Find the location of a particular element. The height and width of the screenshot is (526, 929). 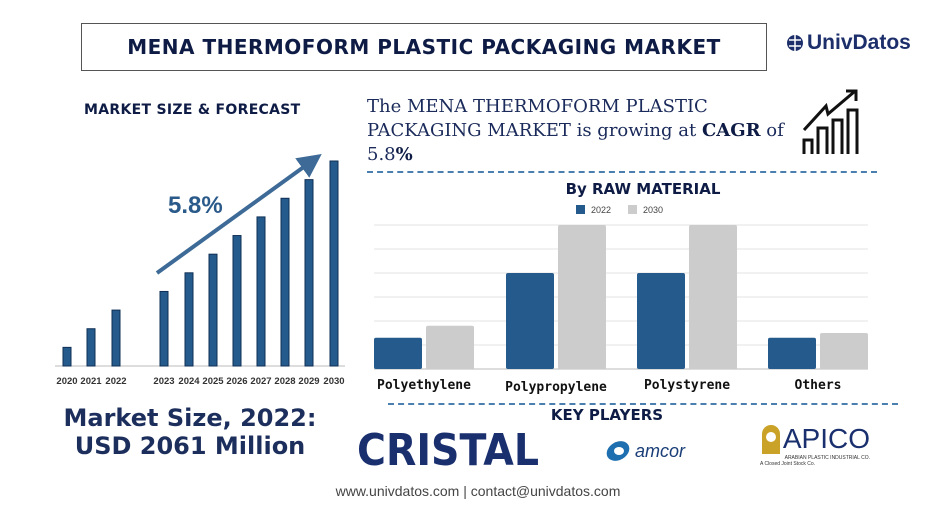

svg-text: CRISTAL is located at coordinates (448, 448).